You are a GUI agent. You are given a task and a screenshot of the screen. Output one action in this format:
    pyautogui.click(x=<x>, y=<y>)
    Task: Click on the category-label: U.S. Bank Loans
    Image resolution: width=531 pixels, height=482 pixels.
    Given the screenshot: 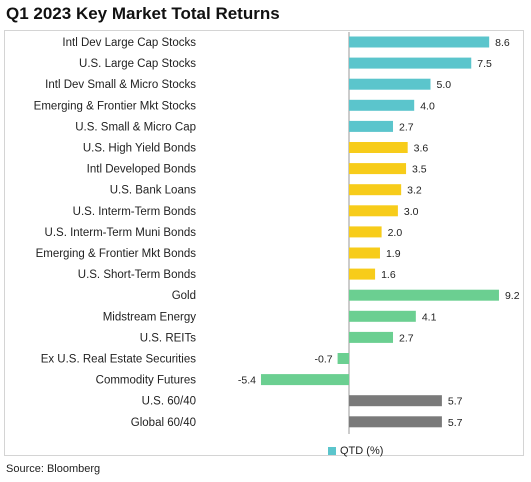 What is the action you would take?
    pyautogui.click(x=153, y=191)
    